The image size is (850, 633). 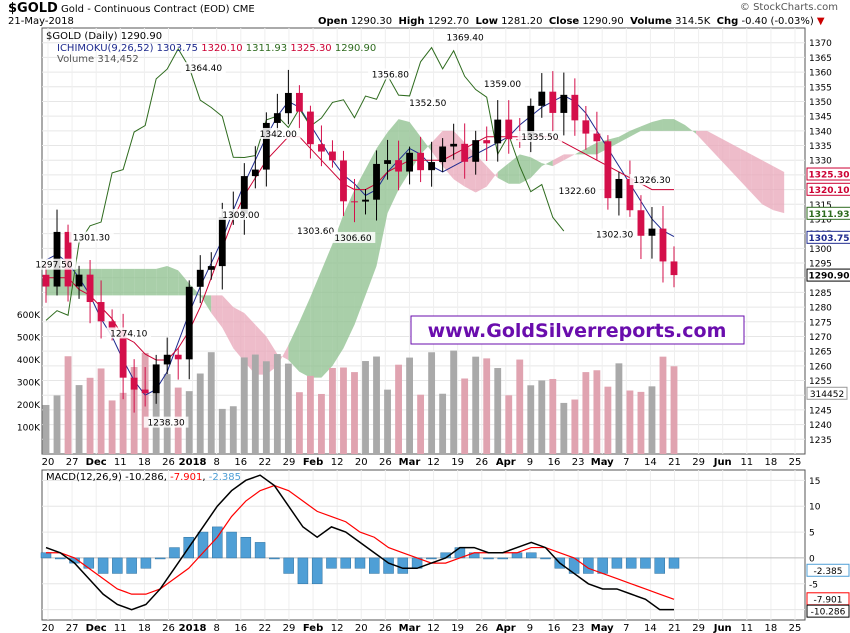 I want to click on price-tick-label: 1245, so click(x=820, y=411).